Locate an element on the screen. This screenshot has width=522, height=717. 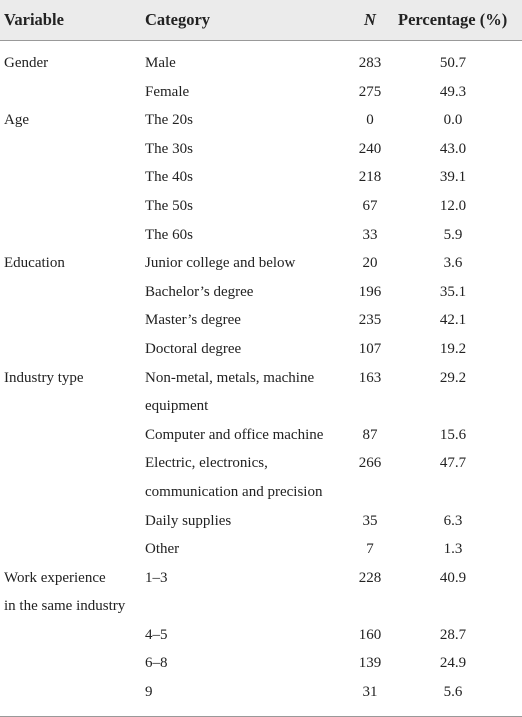
category-cell: The 50s is located at coordinates (169, 205).